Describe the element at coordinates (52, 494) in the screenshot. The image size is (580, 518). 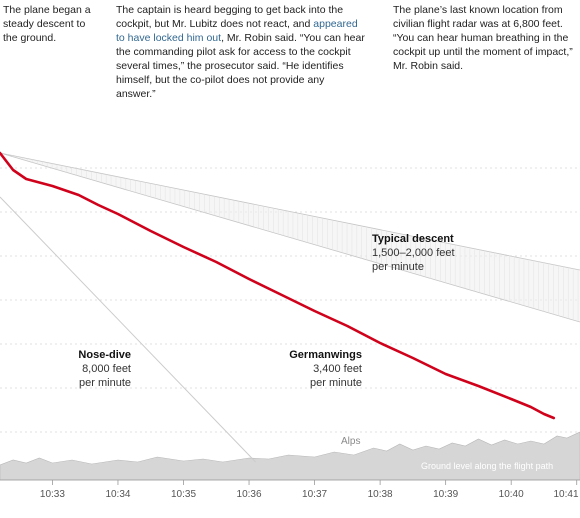
I see `x-tick-label: 10:33` at that location.